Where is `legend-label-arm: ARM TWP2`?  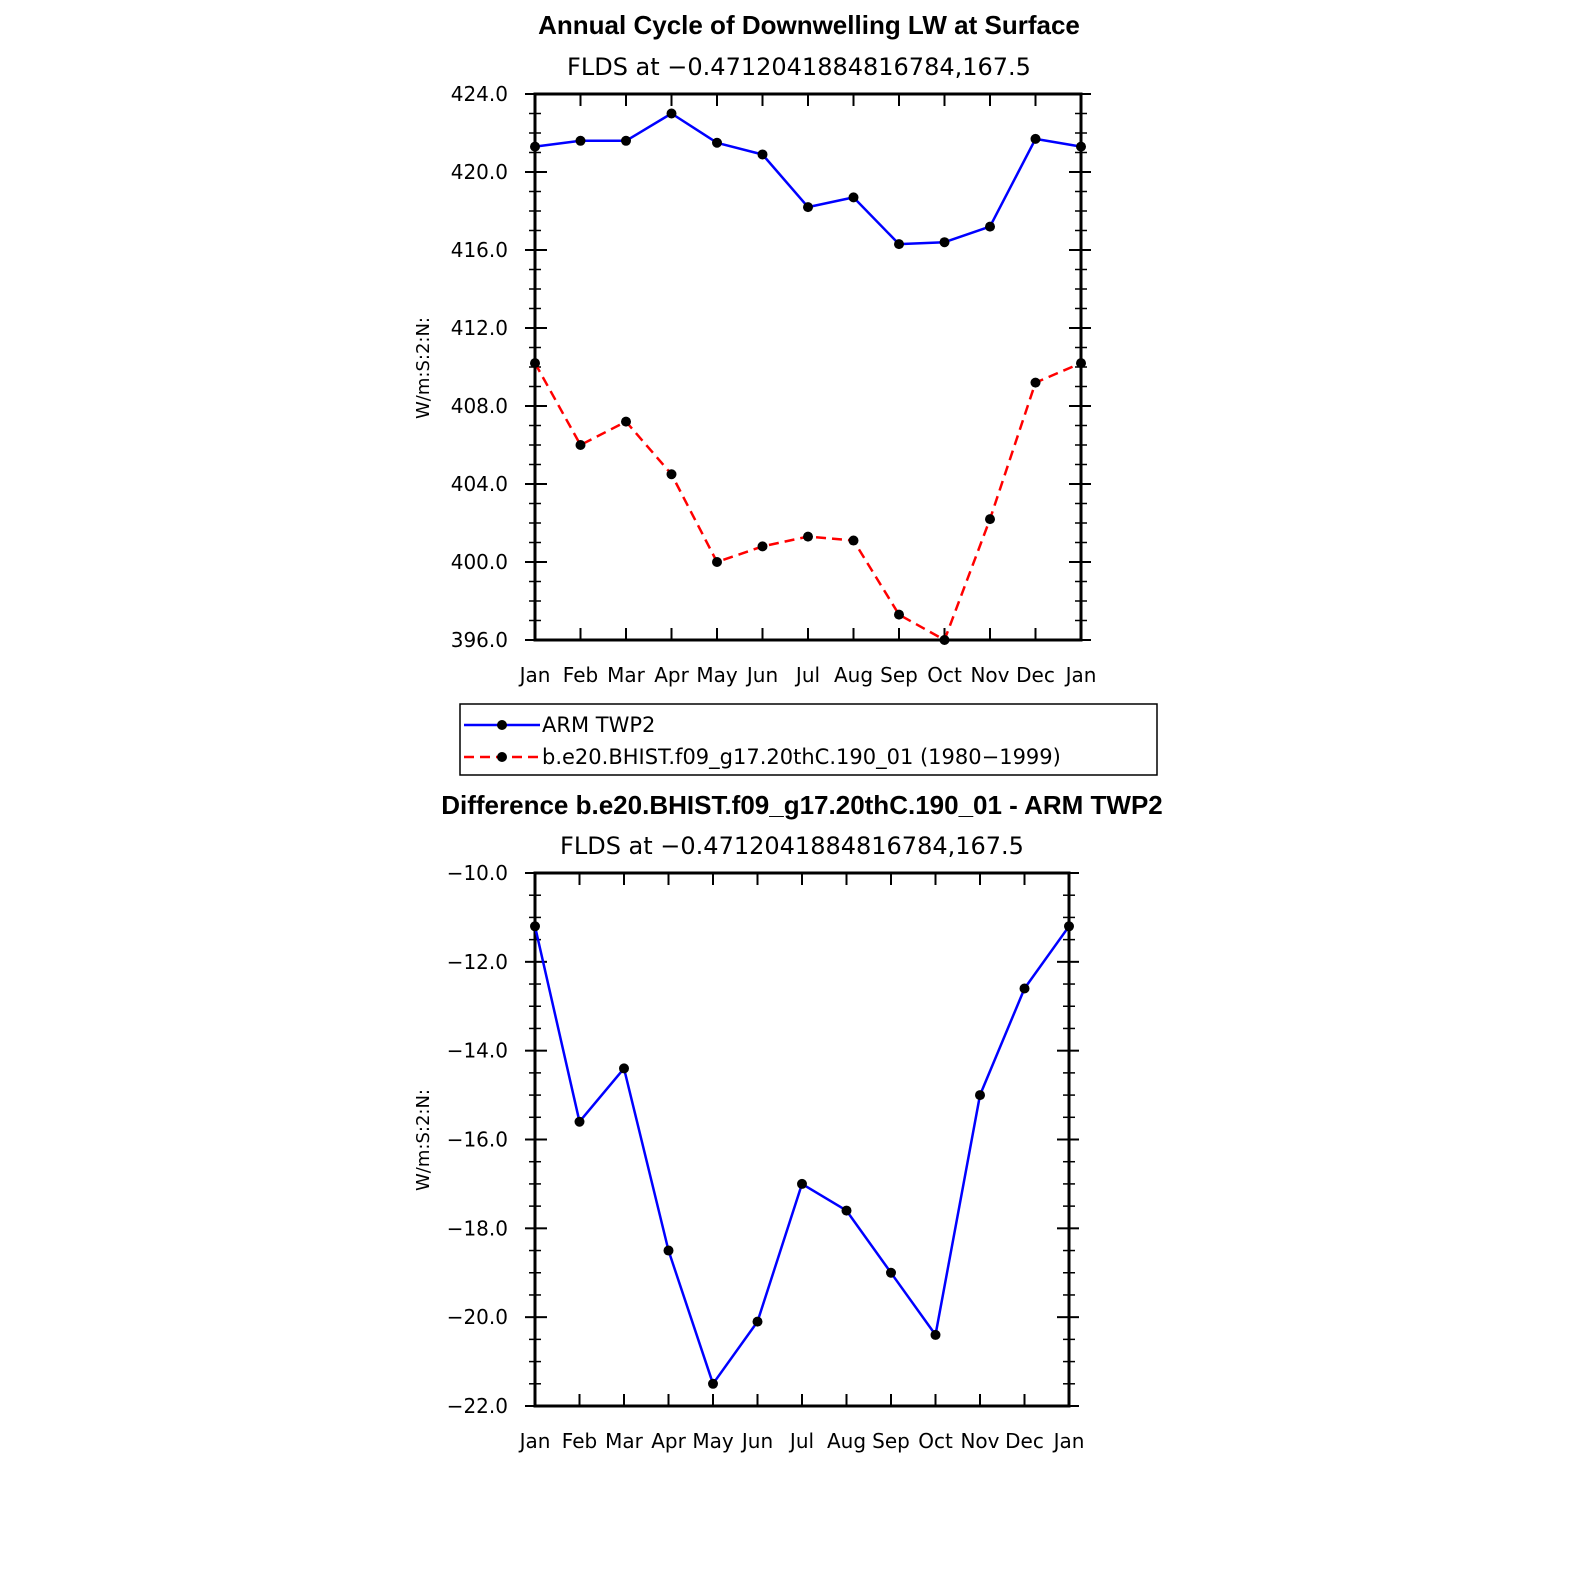 legend-label-arm: ARM TWP2 is located at coordinates (598, 725).